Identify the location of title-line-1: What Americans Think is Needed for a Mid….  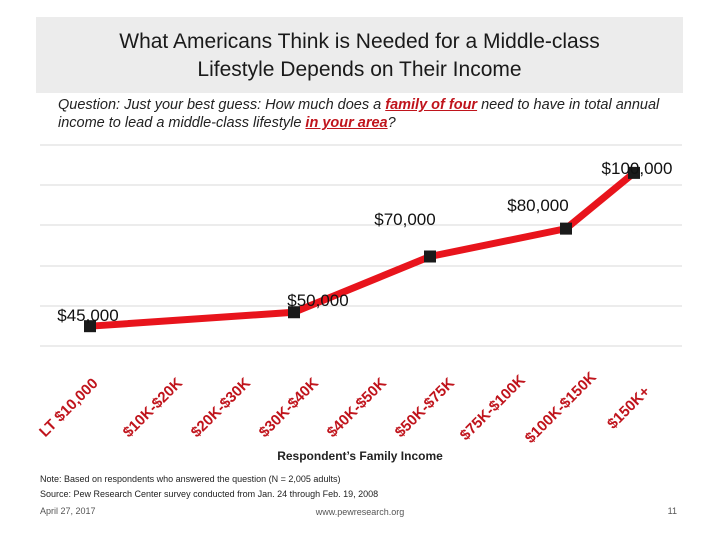
(359, 41).